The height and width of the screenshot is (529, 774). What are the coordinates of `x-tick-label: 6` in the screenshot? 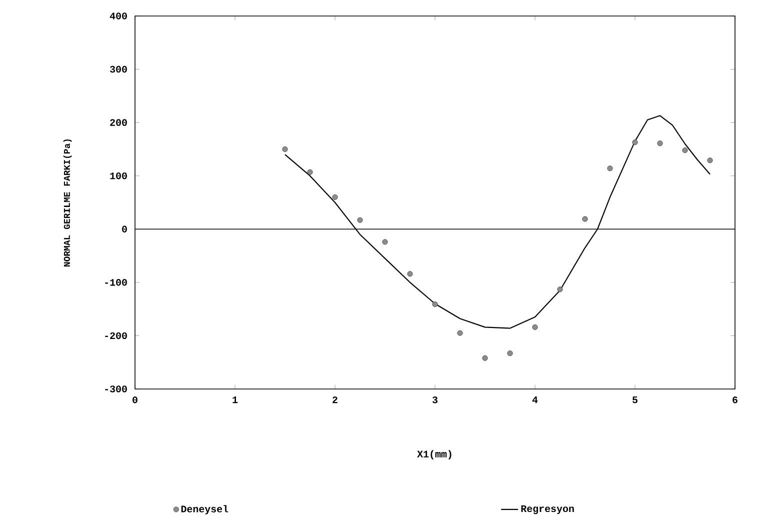 It's located at (735, 400).